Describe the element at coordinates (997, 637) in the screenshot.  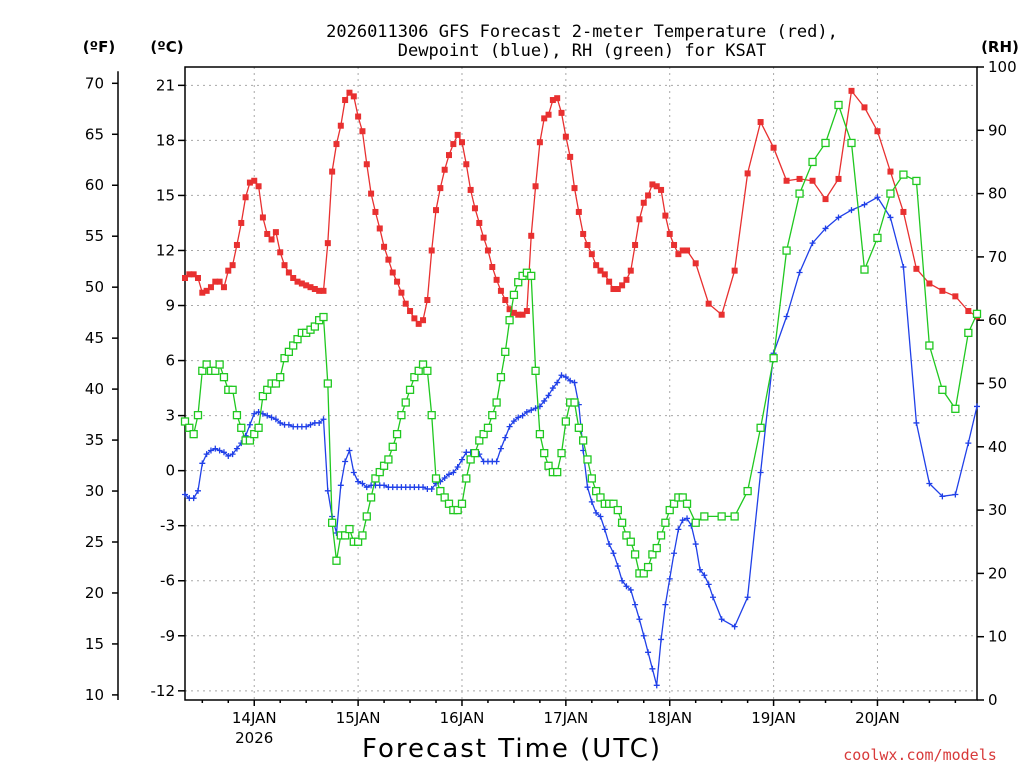
I see `rh-tick-label: 10` at that location.